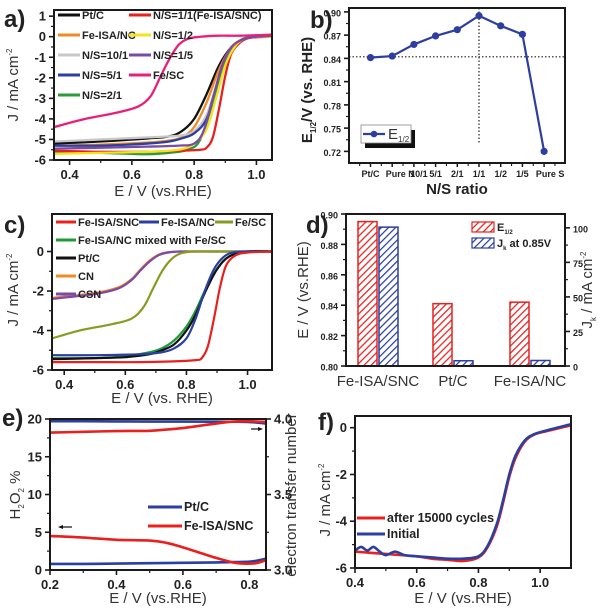 The height and width of the screenshot is (608, 600). What do you see at coordinates (329, 246) in the screenshot?
I see `y-tick-label: 0.88` at bounding box center [329, 246].